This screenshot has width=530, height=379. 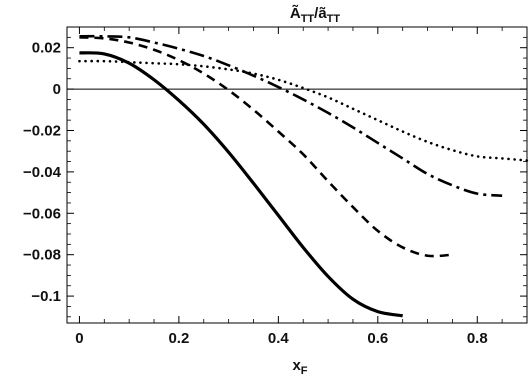 What do you see at coordinates (334, 19) in the screenshot?
I see `title-separator-subscript: TT` at bounding box center [334, 19].